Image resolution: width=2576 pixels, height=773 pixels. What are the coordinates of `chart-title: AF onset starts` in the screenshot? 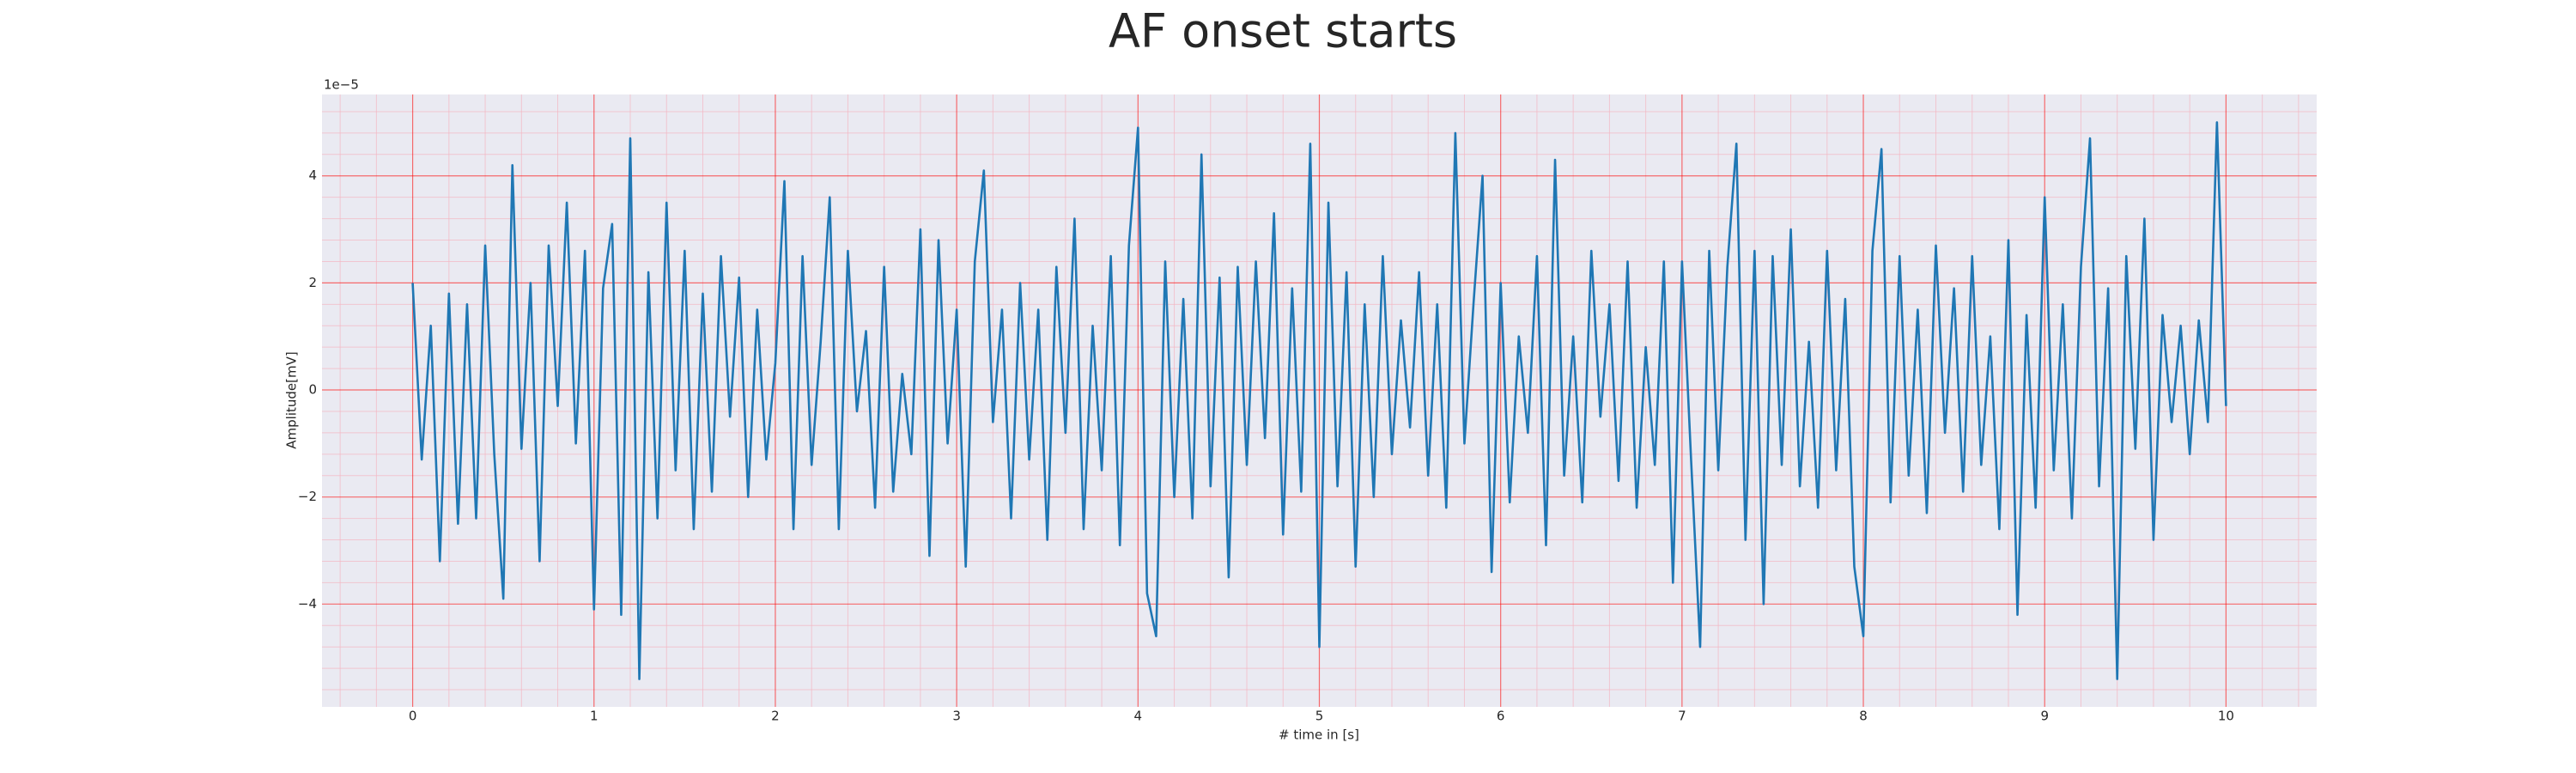 It's located at (1283, 31).